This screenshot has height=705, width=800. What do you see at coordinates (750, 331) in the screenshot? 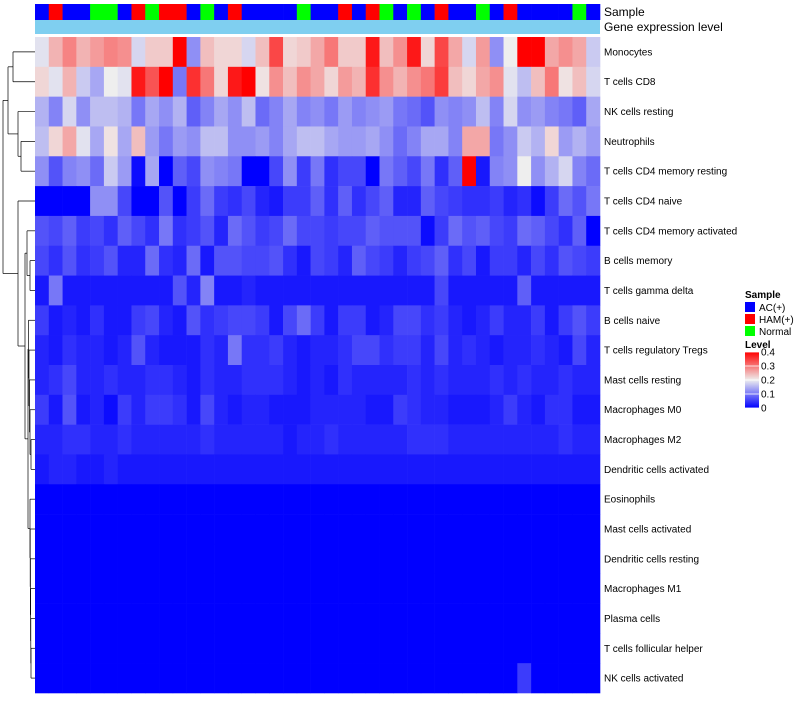
I see `legend-sample-swatch` at bounding box center [750, 331].